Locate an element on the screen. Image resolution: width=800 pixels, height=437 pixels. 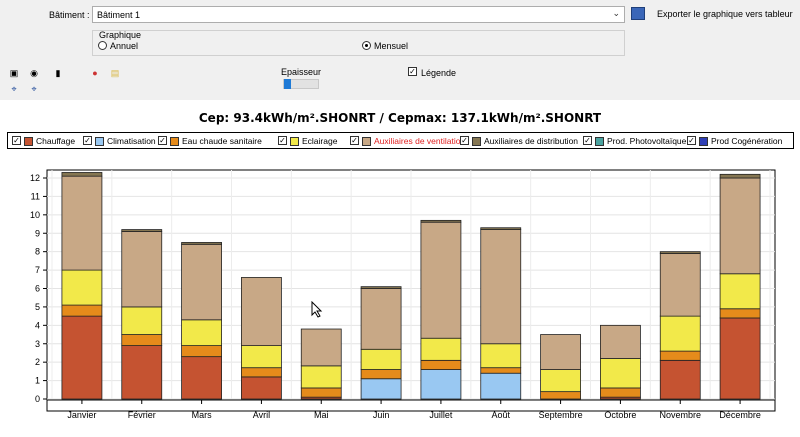
y-tick-label: 1 is located at coordinates (37, 381).